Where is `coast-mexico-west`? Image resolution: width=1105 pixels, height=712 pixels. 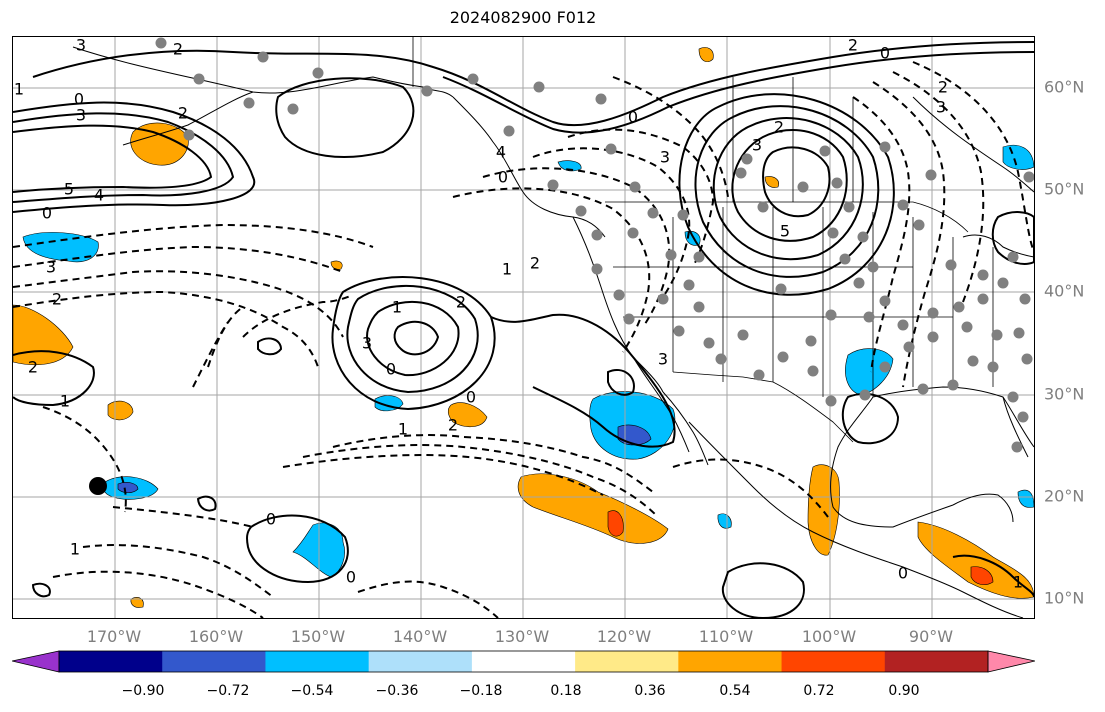 coast-mexico-west is located at coordinates (856, 519).